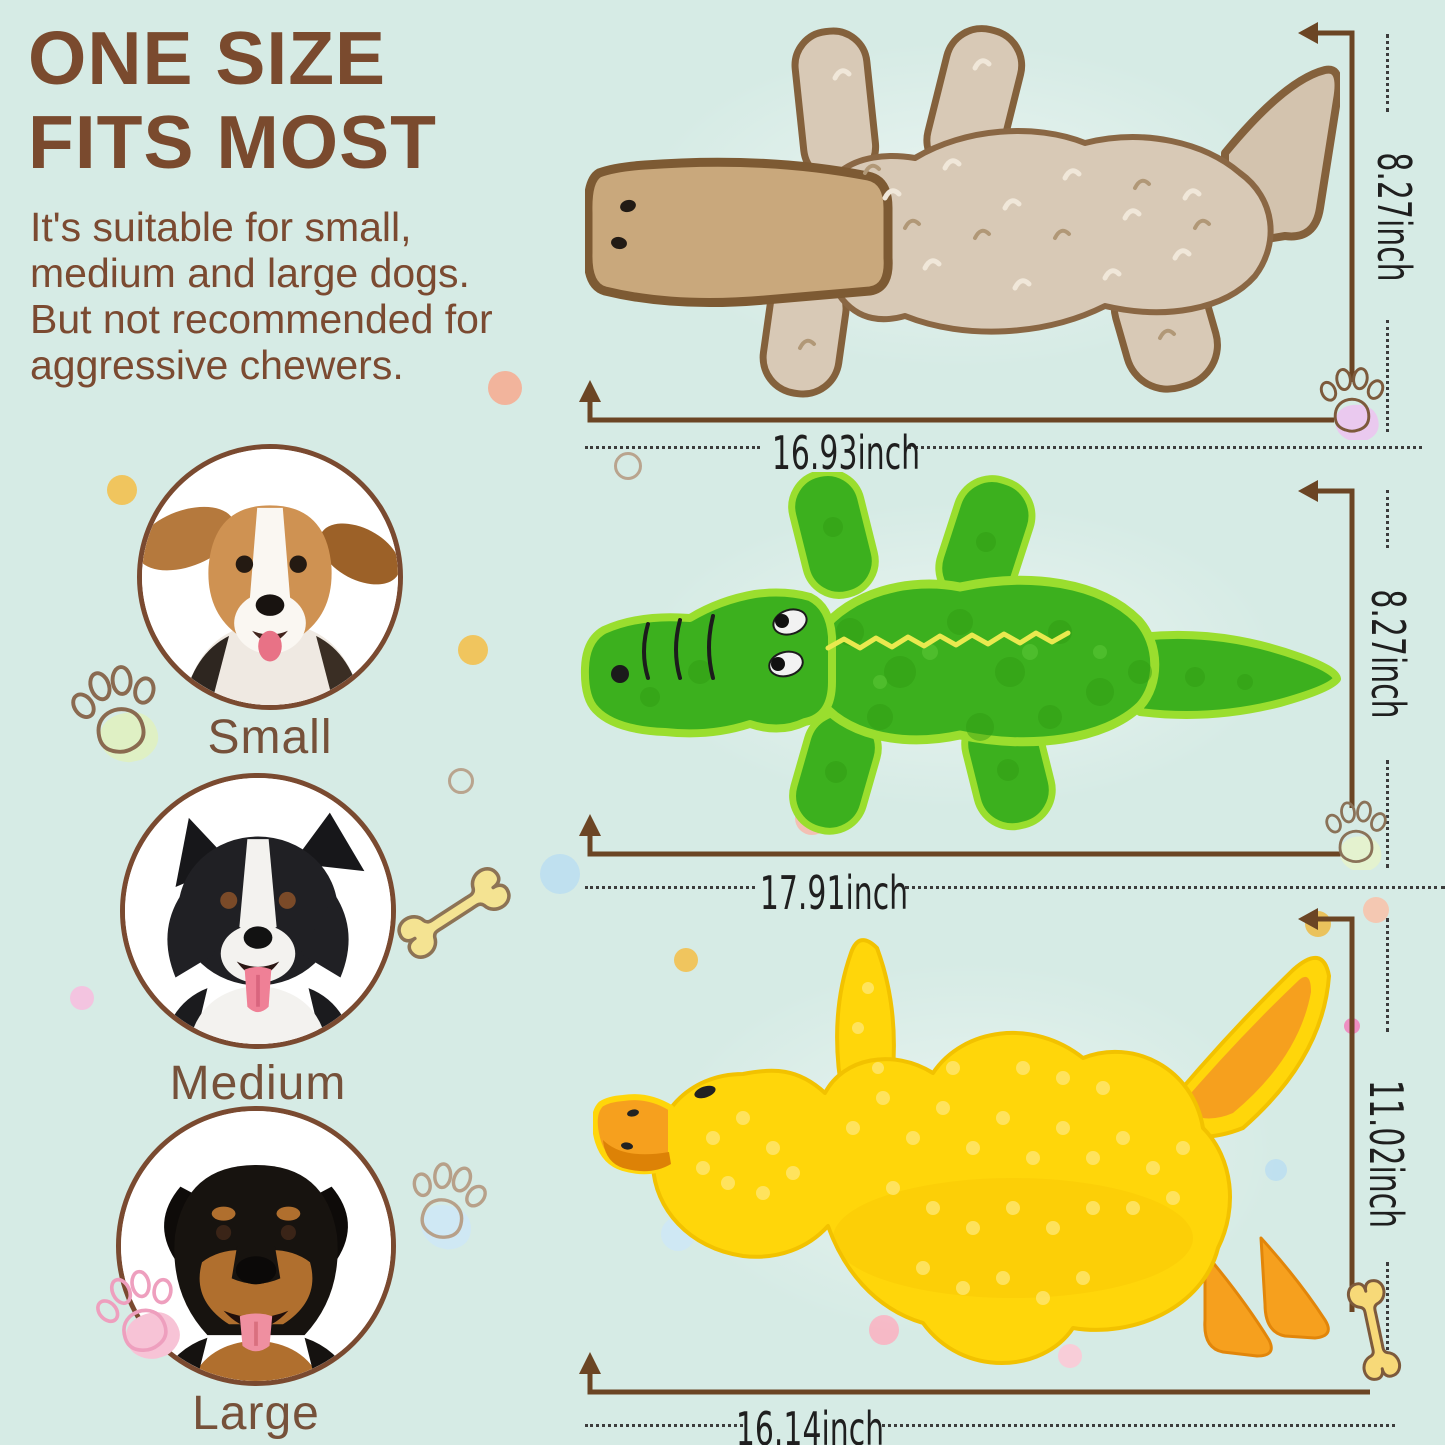 This screenshot has height=1445, width=1445. I want to click on height-value-platypus: 8.27inch, so click(1394, 217).